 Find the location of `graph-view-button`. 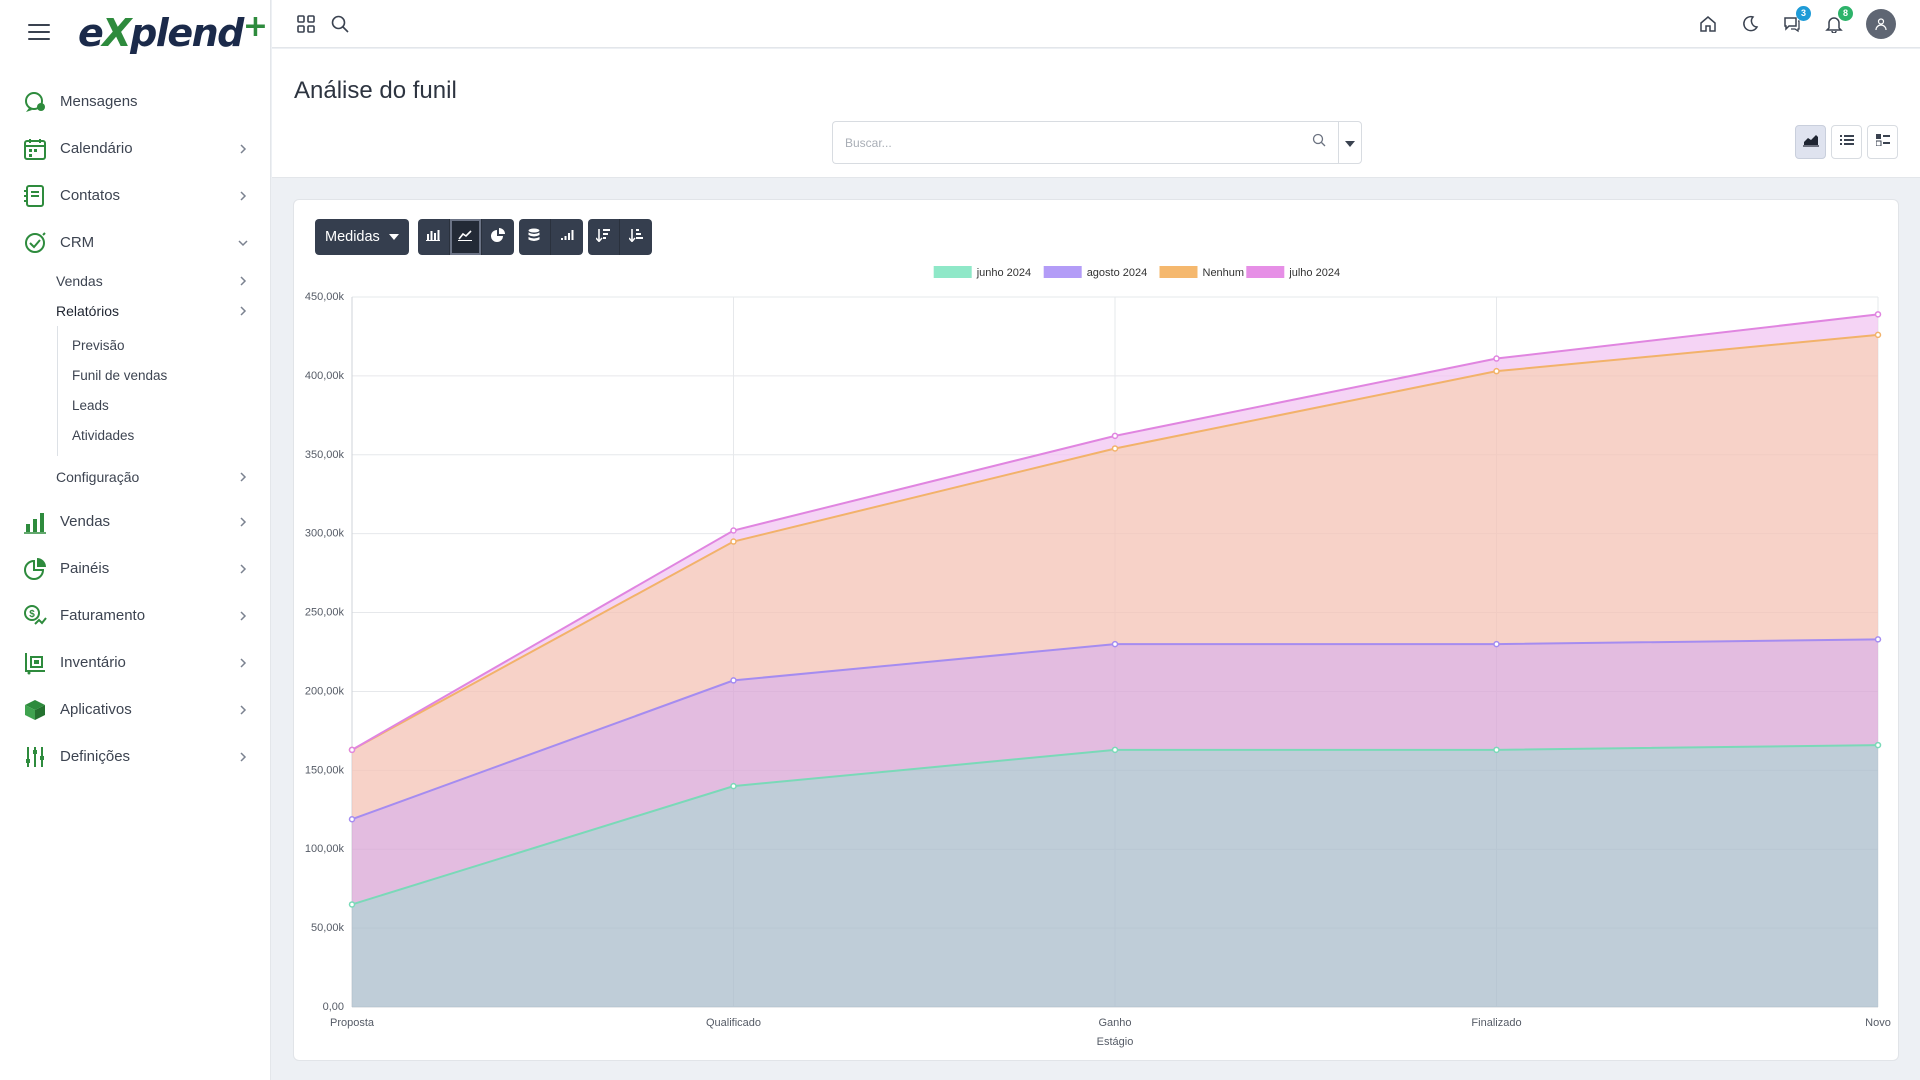

graph-view-button is located at coordinates (1810, 142).